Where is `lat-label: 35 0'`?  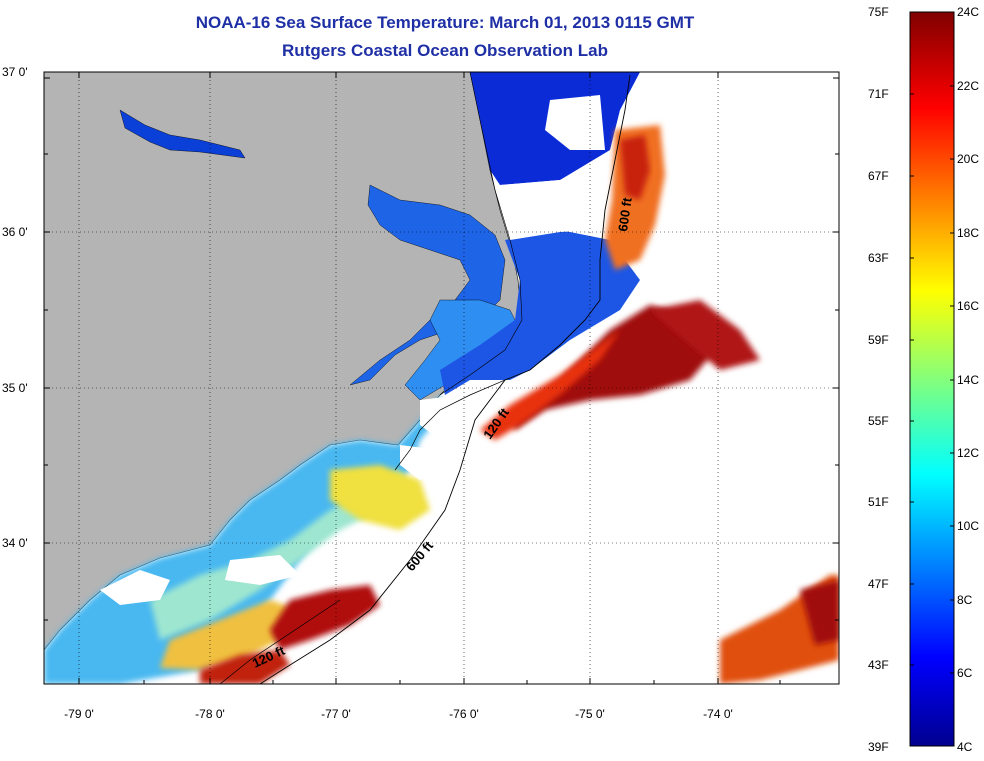
lat-label: 35 0' is located at coordinates (15, 388).